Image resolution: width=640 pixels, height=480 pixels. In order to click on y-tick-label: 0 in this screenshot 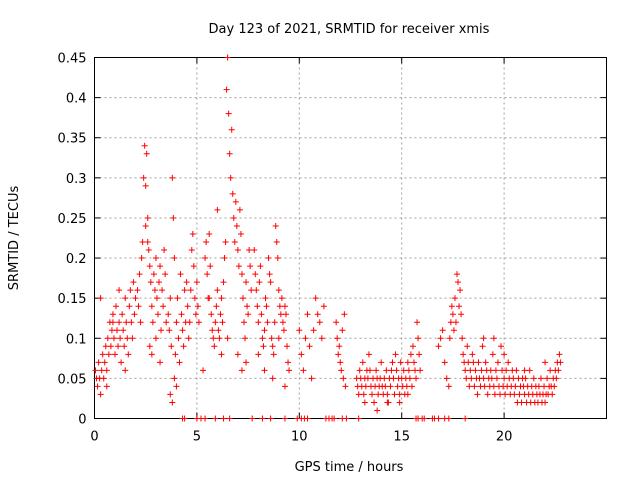, I will do `click(82, 420)`.